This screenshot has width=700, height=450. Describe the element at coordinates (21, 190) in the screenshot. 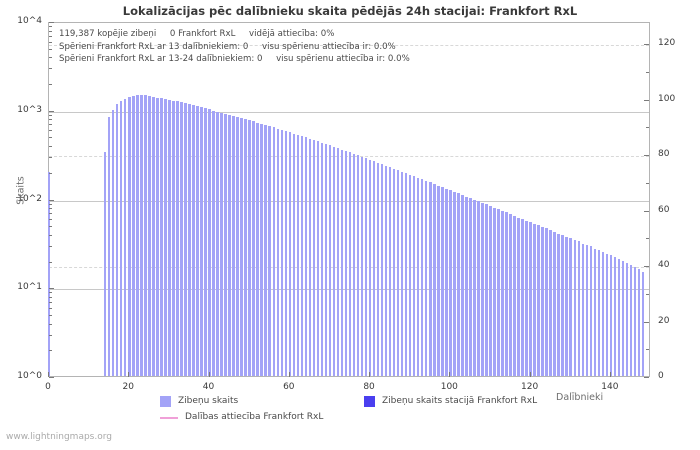

I see `y-axis-title: Skaits` at that location.